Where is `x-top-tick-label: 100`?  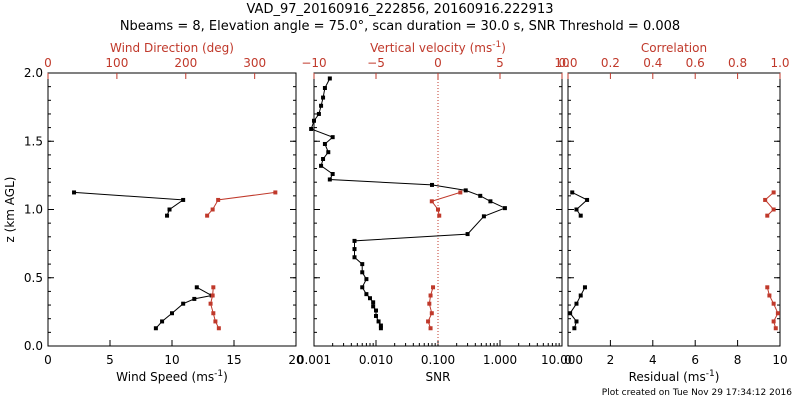 x-top-tick-label: 100 is located at coordinates (116, 63).